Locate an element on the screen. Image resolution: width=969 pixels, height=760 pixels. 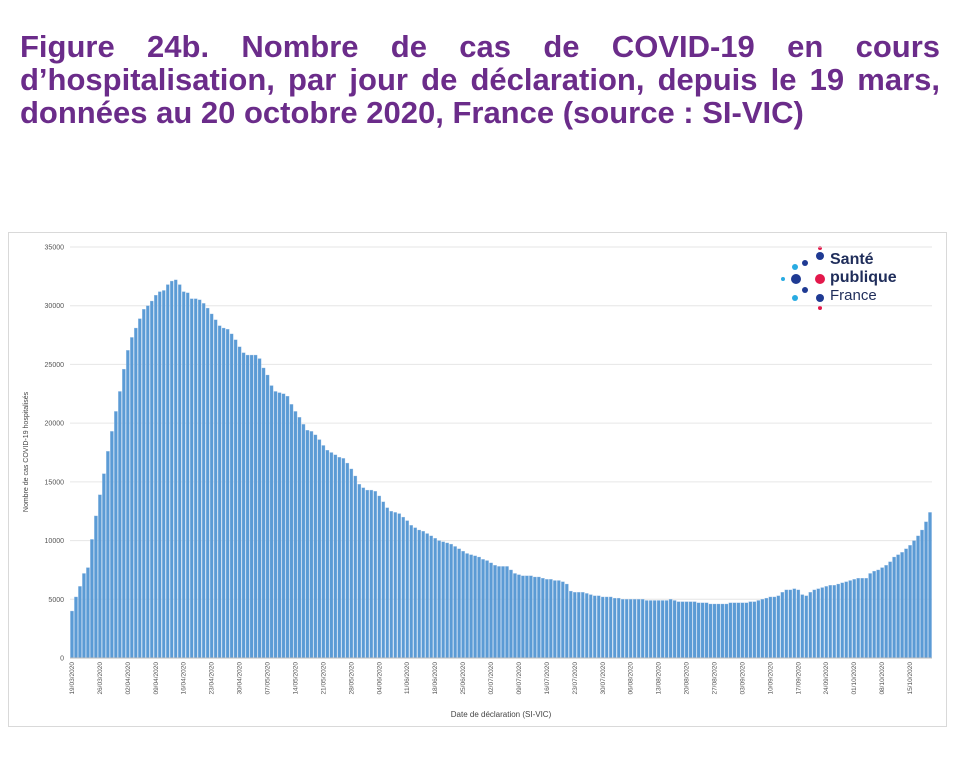
x-tick-label: 19/03/2020 is located at coordinates (72, 678).